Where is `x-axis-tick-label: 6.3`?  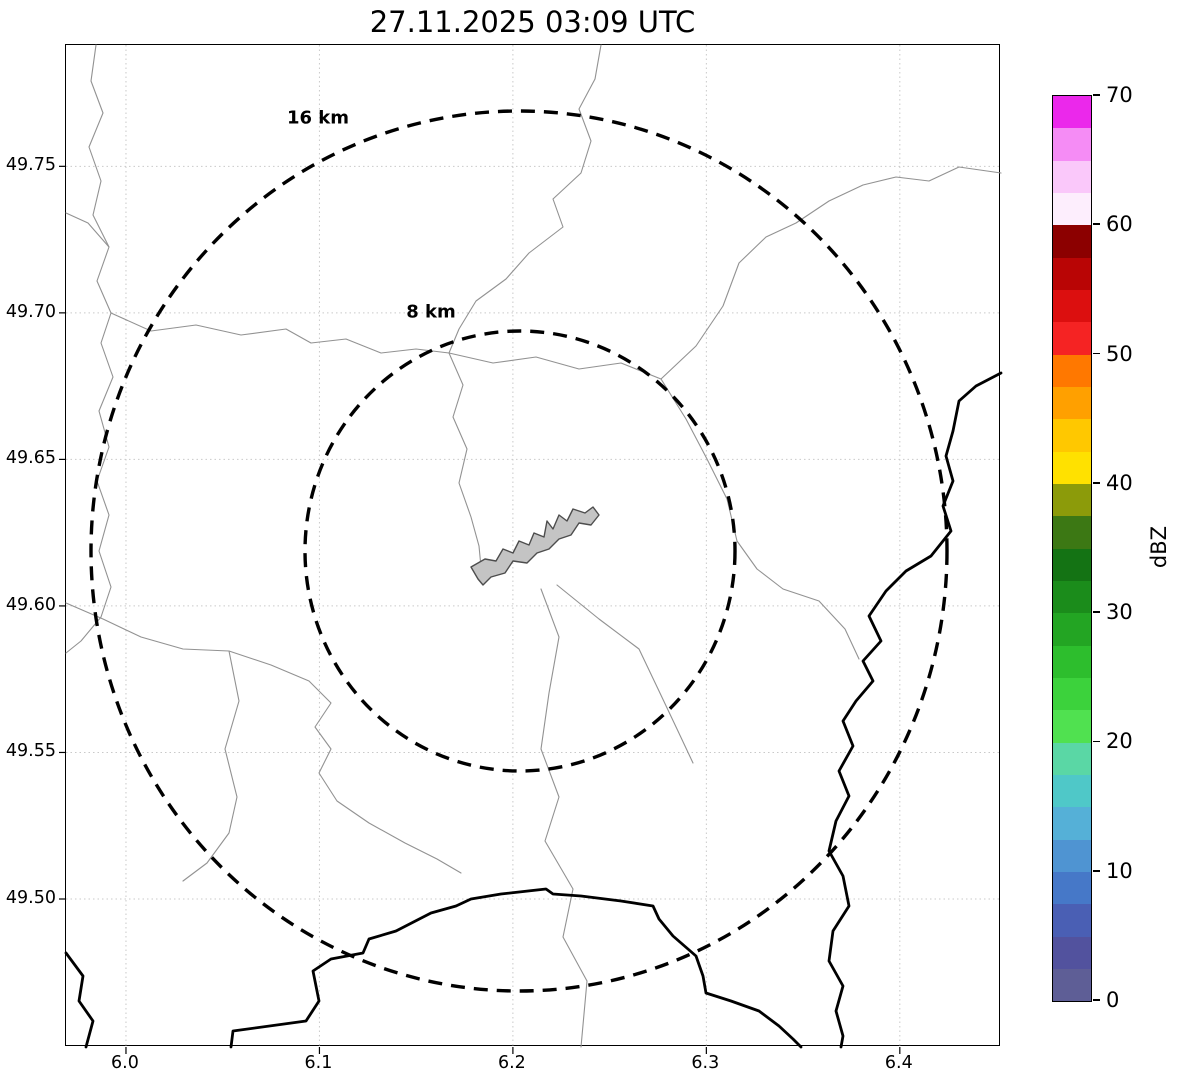
x-axis-tick-label: 6.3 is located at coordinates (705, 1063).